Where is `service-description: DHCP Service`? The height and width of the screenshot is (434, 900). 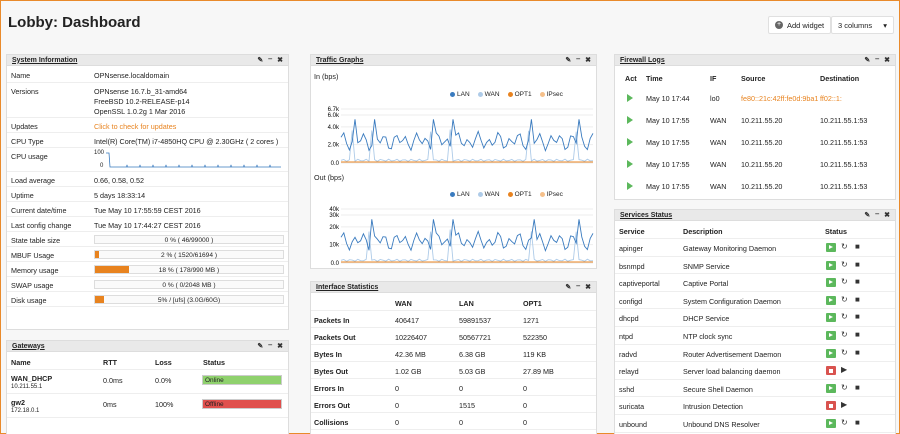
service-description: DHCP Service is located at coordinates (706, 319).